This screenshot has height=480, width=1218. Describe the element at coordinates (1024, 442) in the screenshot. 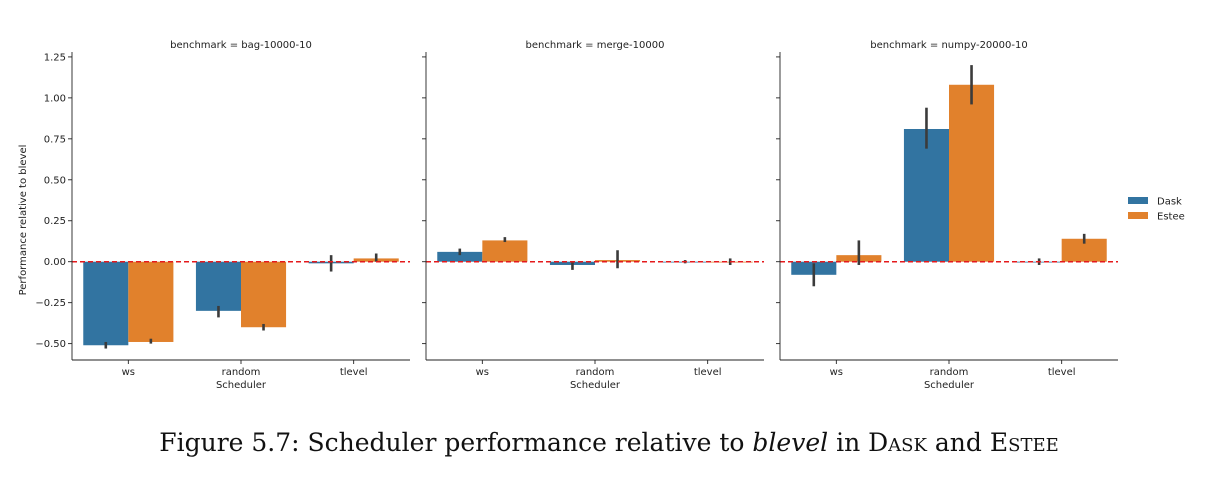

I see `caption-estee: Estee` at that location.